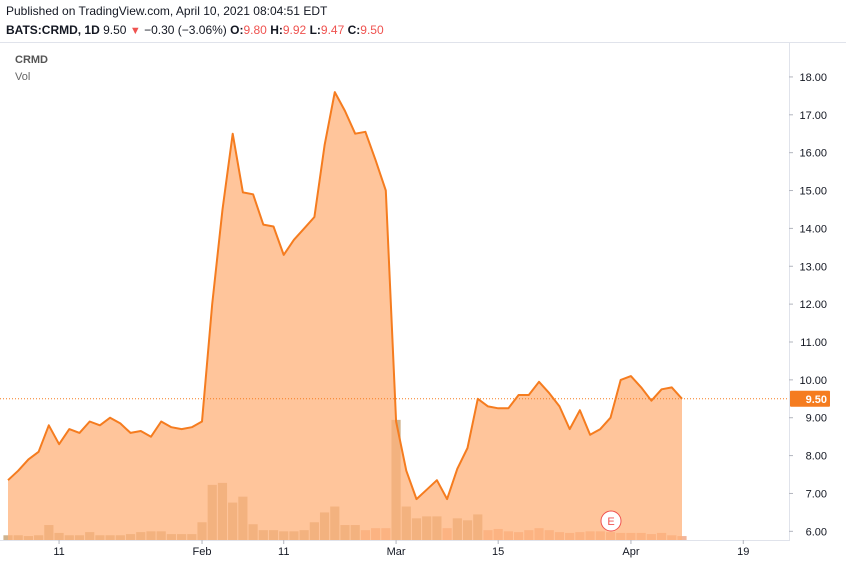 Image resolution: width=846 pixels, height=573 pixels. What do you see at coordinates (202, 552) in the screenshot?
I see `x-tick-label: Feb` at bounding box center [202, 552].